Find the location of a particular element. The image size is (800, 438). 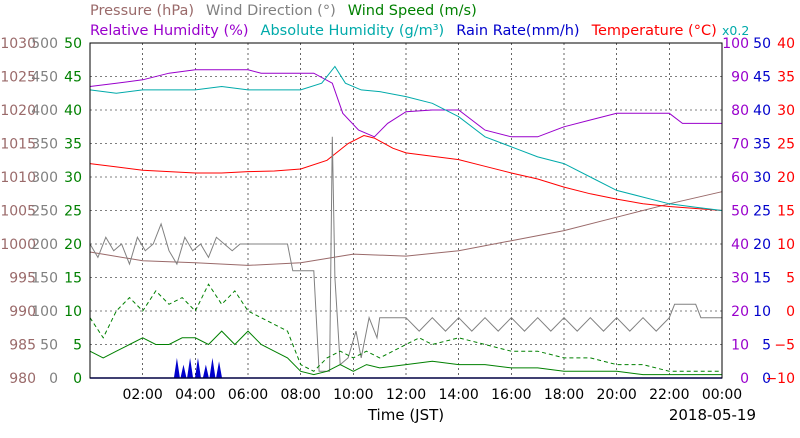

temperature-tick-label: 5 is located at coordinates (790, 279).